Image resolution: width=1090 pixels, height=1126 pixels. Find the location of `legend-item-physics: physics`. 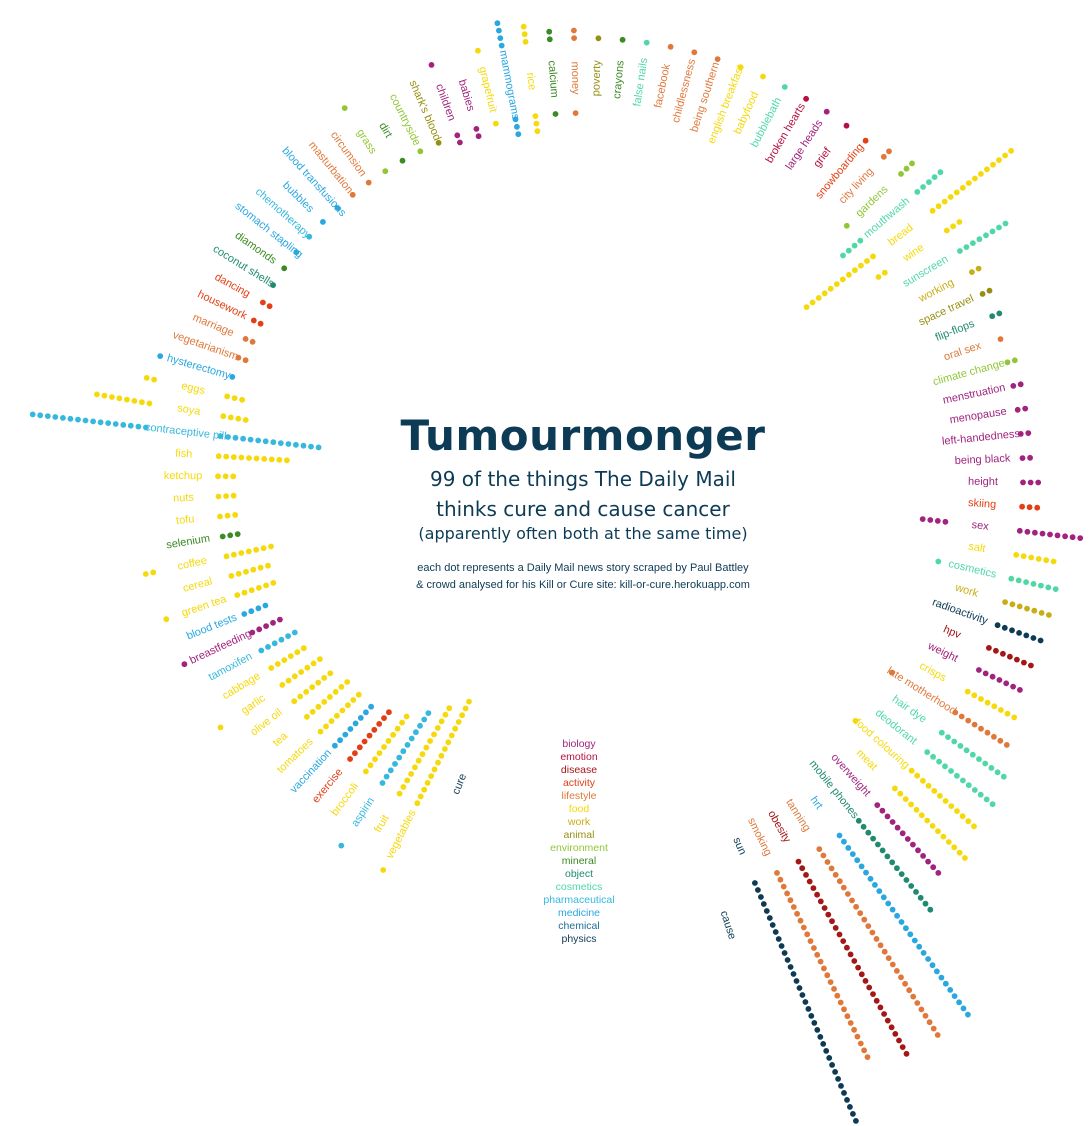

legend-item-physics: physics is located at coordinates (579, 939).